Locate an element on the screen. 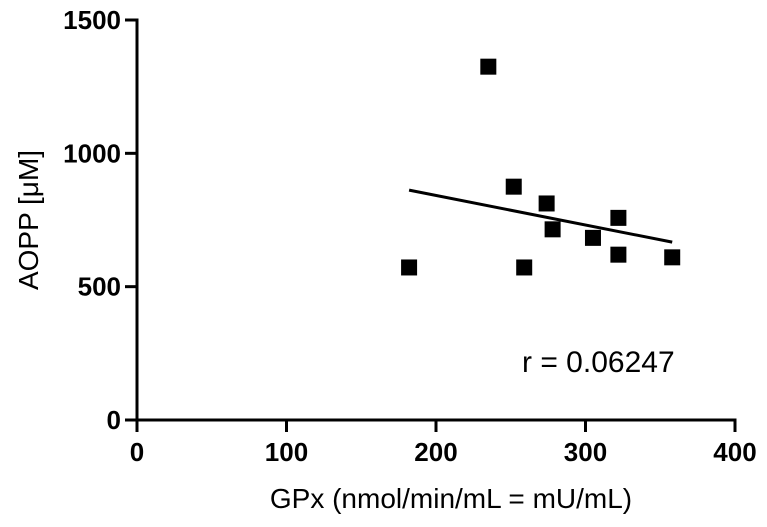  x-tick-label: 300 is located at coordinates (585, 452).